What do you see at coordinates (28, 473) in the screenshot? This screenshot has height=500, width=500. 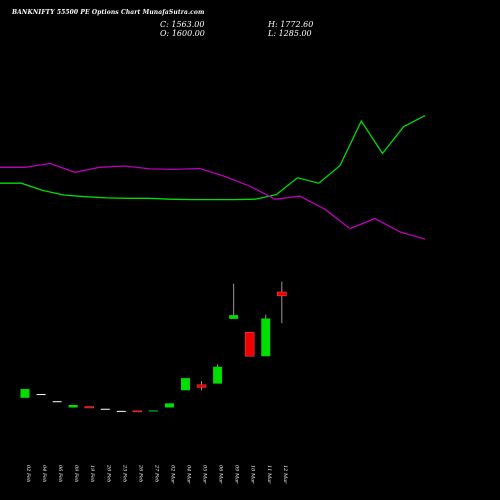 I see `x-tick-label: 02 Feb` at bounding box center [28, 473].